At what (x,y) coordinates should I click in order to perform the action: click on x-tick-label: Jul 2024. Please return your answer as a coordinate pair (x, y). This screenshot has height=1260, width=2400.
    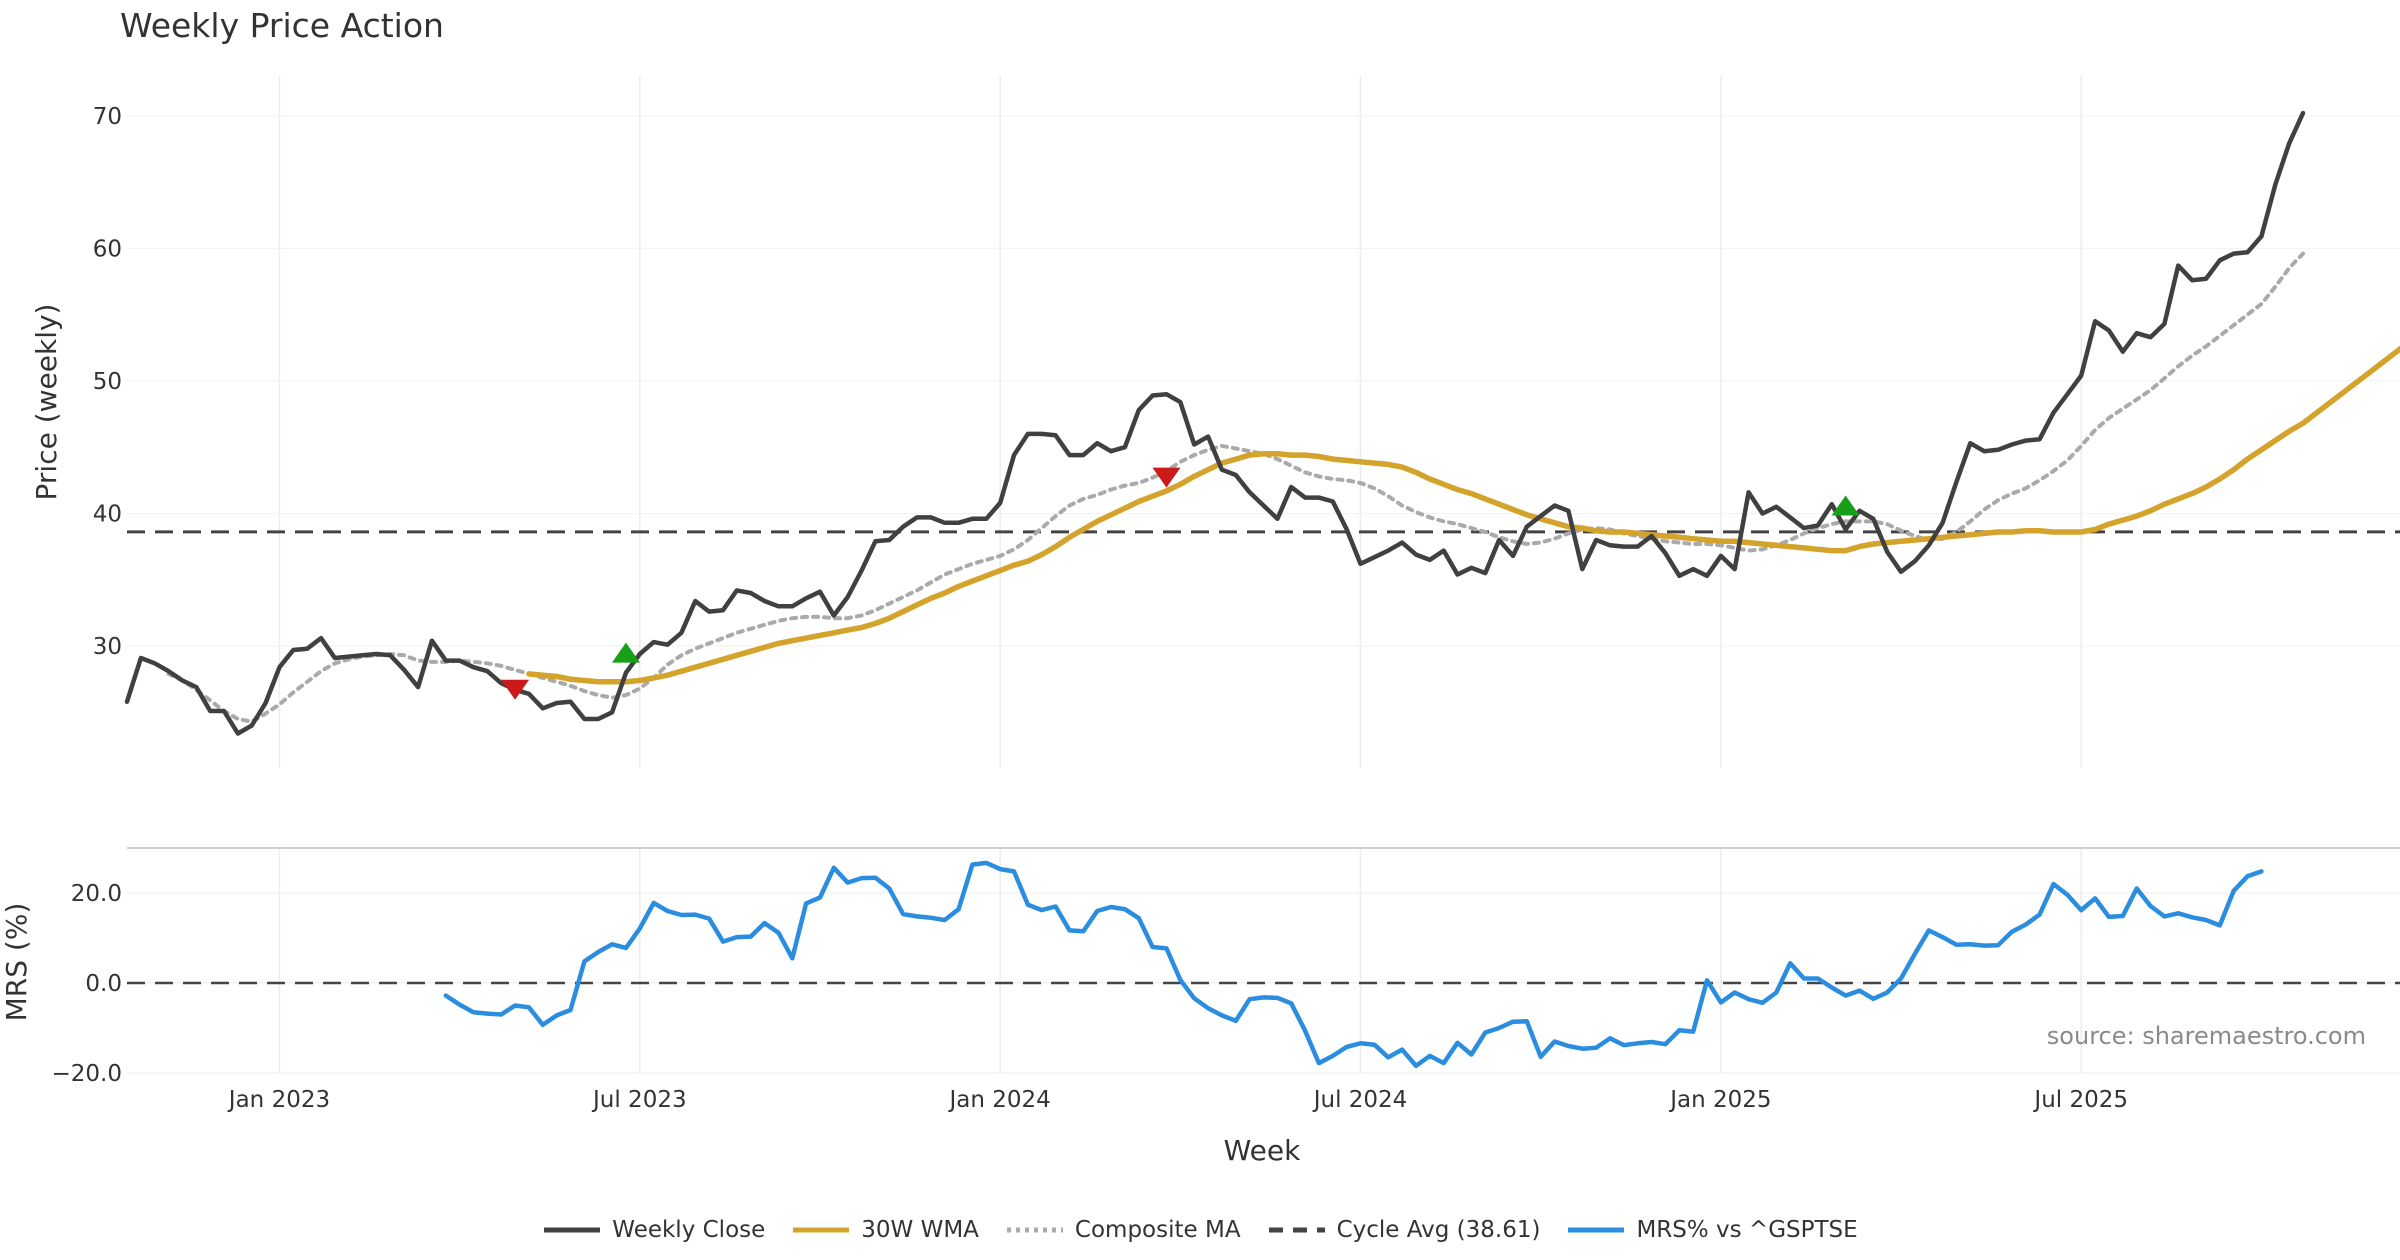
    Looking at the image, I should click on (1360, 1100).